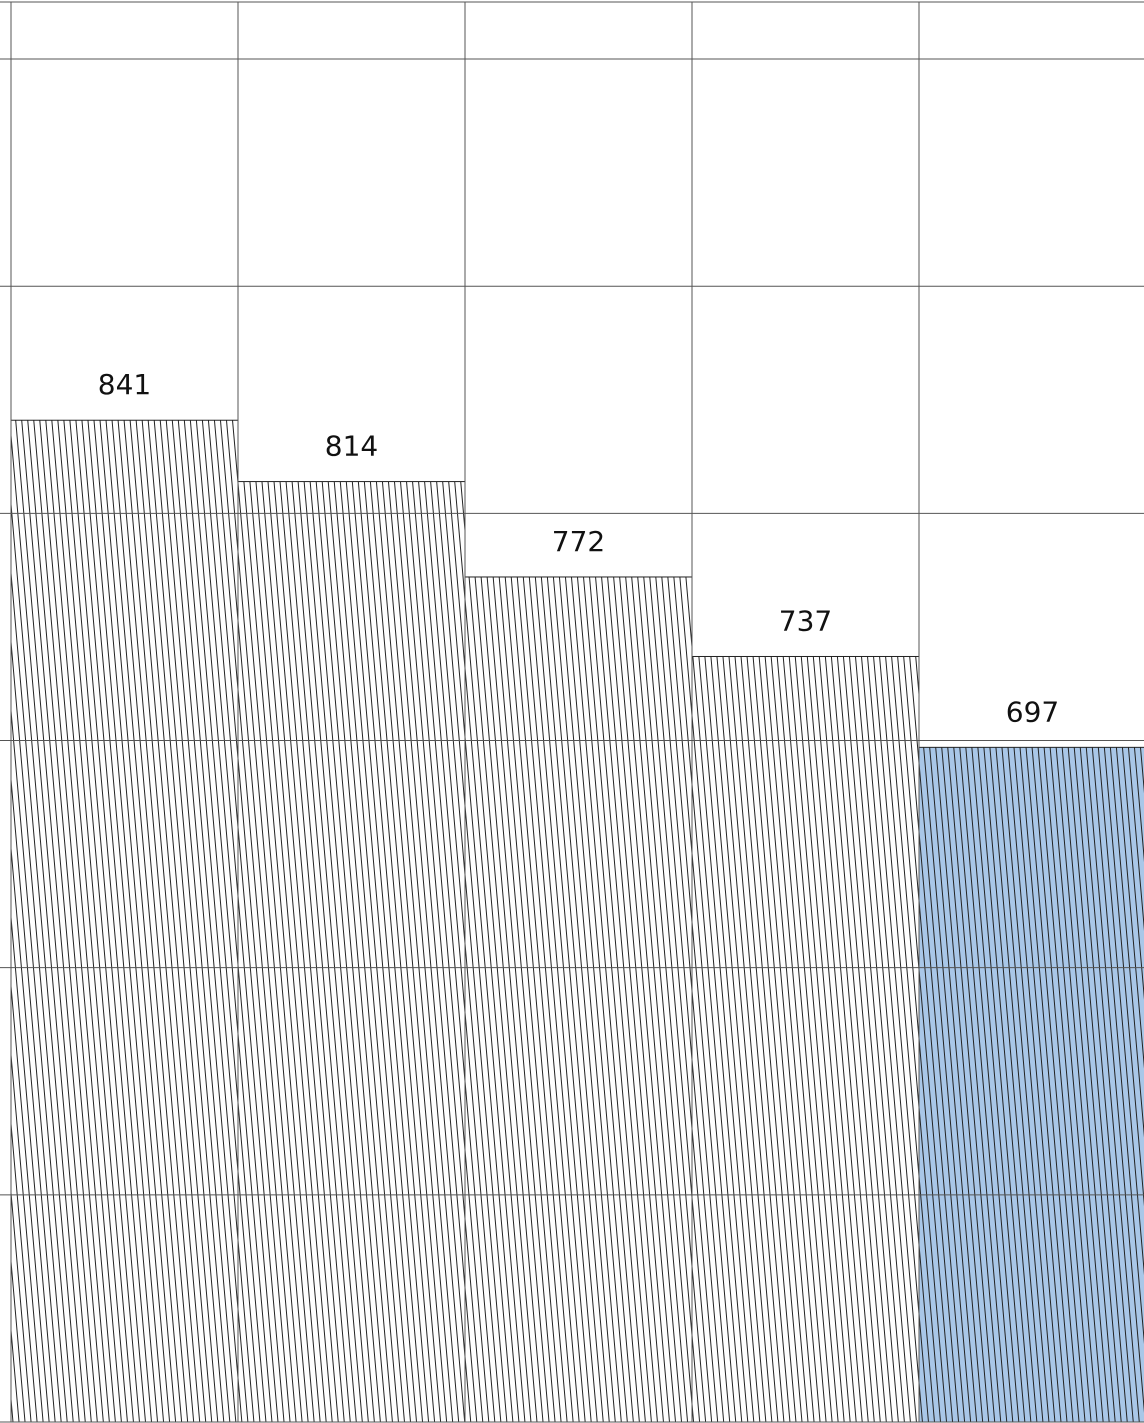 This screenshot has width=1144, height=1423. I want to click on value-label: 697, so click(1032, 711).